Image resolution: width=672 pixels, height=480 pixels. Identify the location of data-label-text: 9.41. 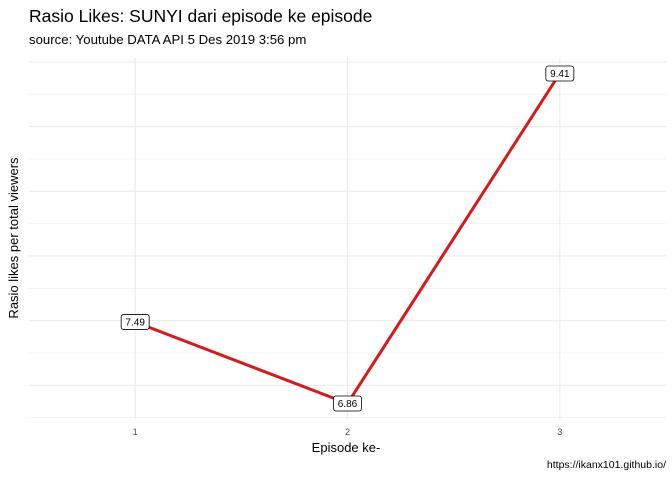
(560, 74).